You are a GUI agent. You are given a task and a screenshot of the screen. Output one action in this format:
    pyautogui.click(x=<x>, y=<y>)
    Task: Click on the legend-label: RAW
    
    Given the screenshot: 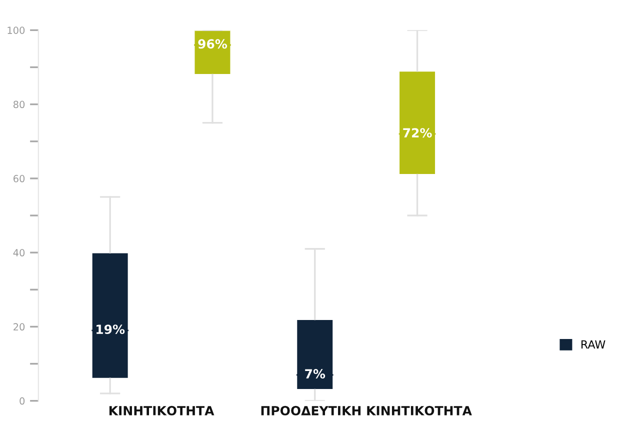 What is the action you would take?
    pyautogui.click(x=593, y=344)
    